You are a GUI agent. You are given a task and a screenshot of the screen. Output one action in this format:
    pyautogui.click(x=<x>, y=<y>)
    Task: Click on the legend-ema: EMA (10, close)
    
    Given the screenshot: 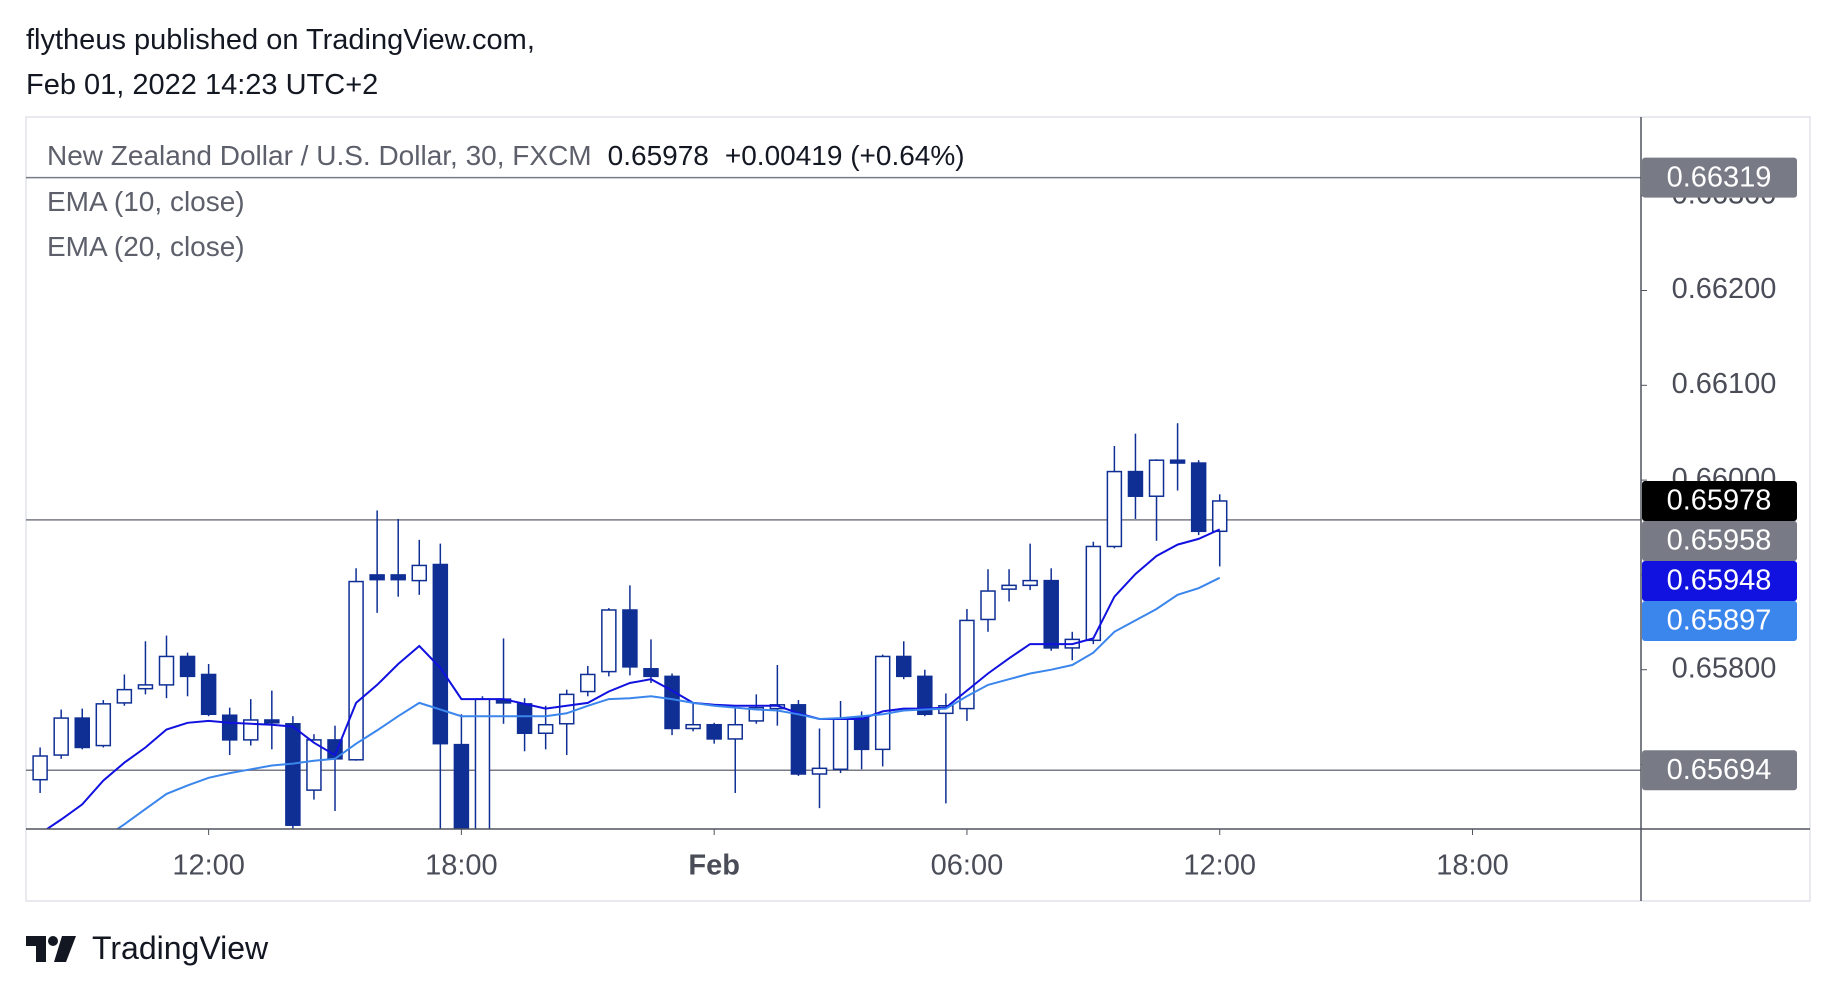 What is the action you would take?
    pyautogui.click(x=146, y=201)
    